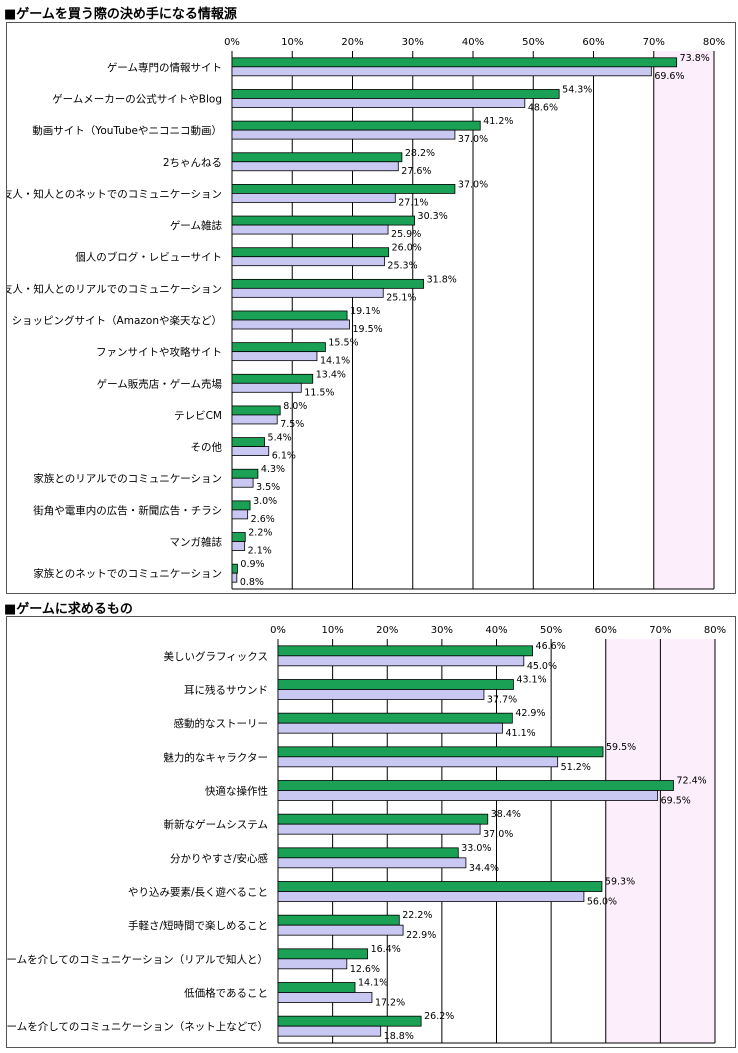 This screenshot has width=738, height=1053. What do you see at coordinates (164, 67) in the screenshot?
I see `category-label: ゲーム専門の情報サイト` at bounding box center [164, 67].